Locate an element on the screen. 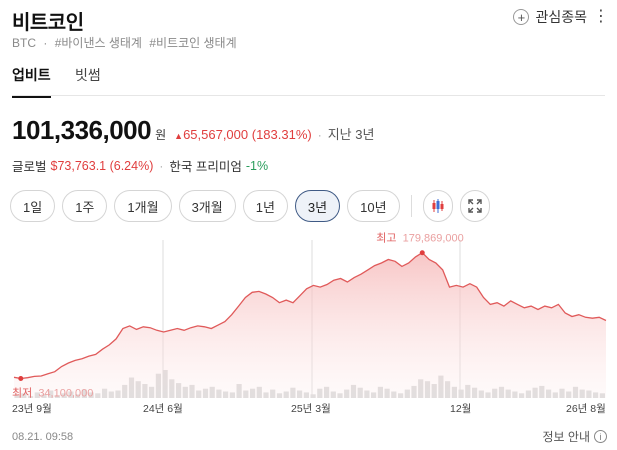 Image resolution: width=617 pixels, height=450 pixels. up-triangle-icon: ▲ is located at coordinates (179, 136).